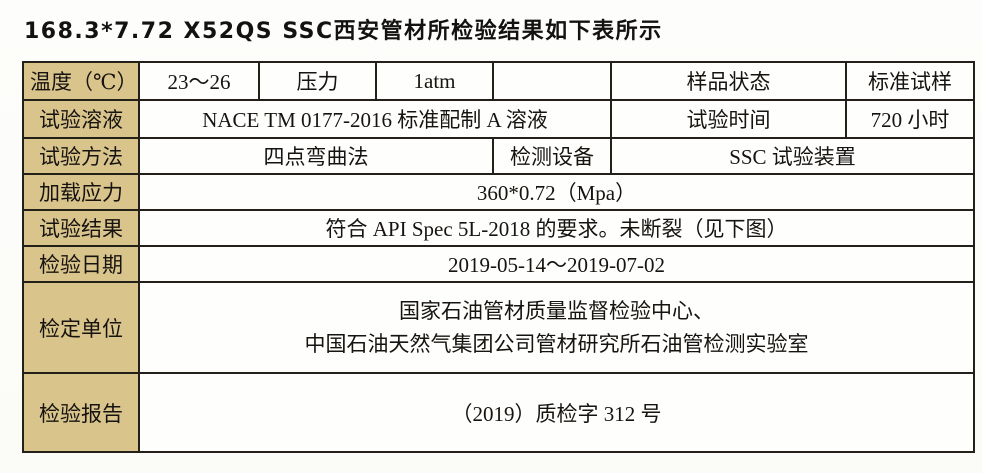 The width and height of the screenshot is (982, 473). What do you see at coordinates (81, 81) in the screenshot?
I see `temperature-label: 温度（℃）` at bounding box center [81, 81].